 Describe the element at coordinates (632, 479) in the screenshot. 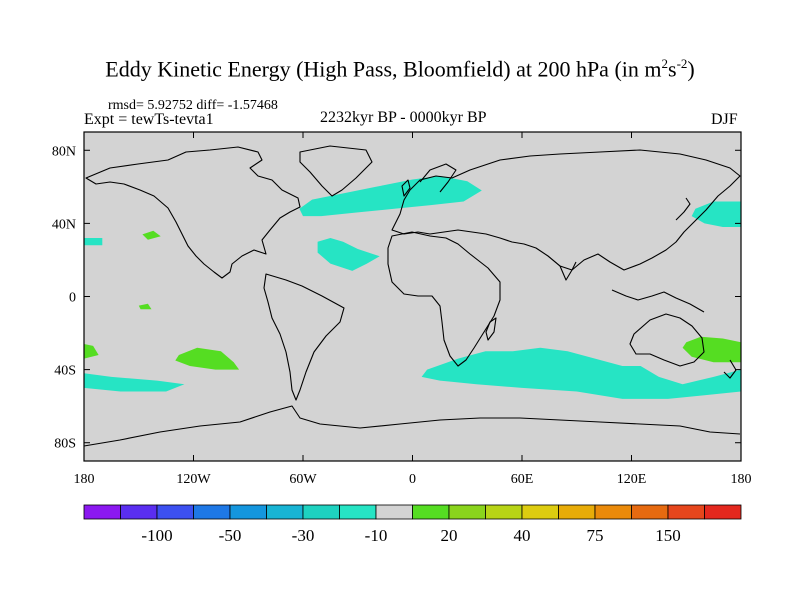

I see `lon-tick-label: 120E` at that location.